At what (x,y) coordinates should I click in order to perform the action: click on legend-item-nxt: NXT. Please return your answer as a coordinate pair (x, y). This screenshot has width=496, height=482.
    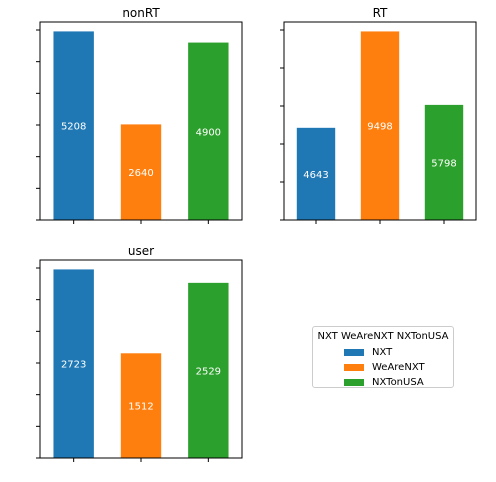
    Looking at the image, I should click on (368, 352).